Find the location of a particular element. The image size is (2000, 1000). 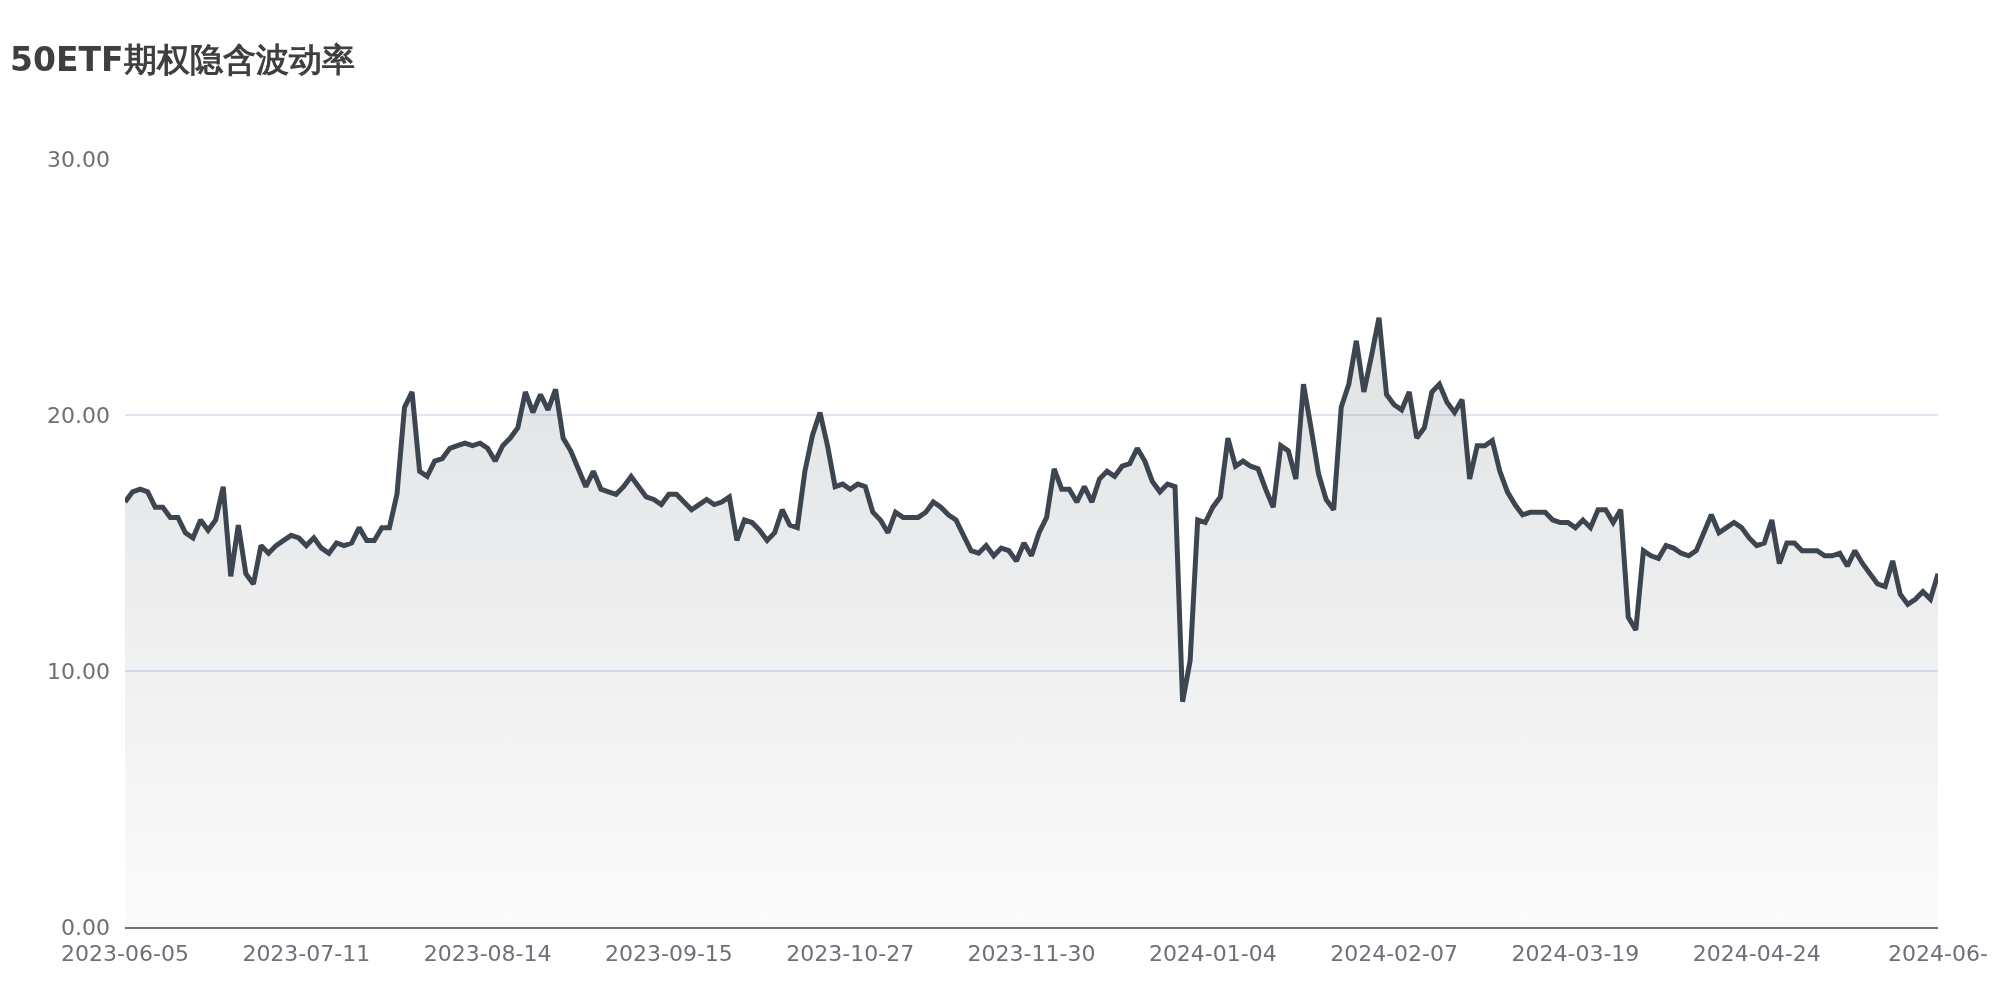

x-tick-label: 2024-06- is located at coordinates (1938, 954).